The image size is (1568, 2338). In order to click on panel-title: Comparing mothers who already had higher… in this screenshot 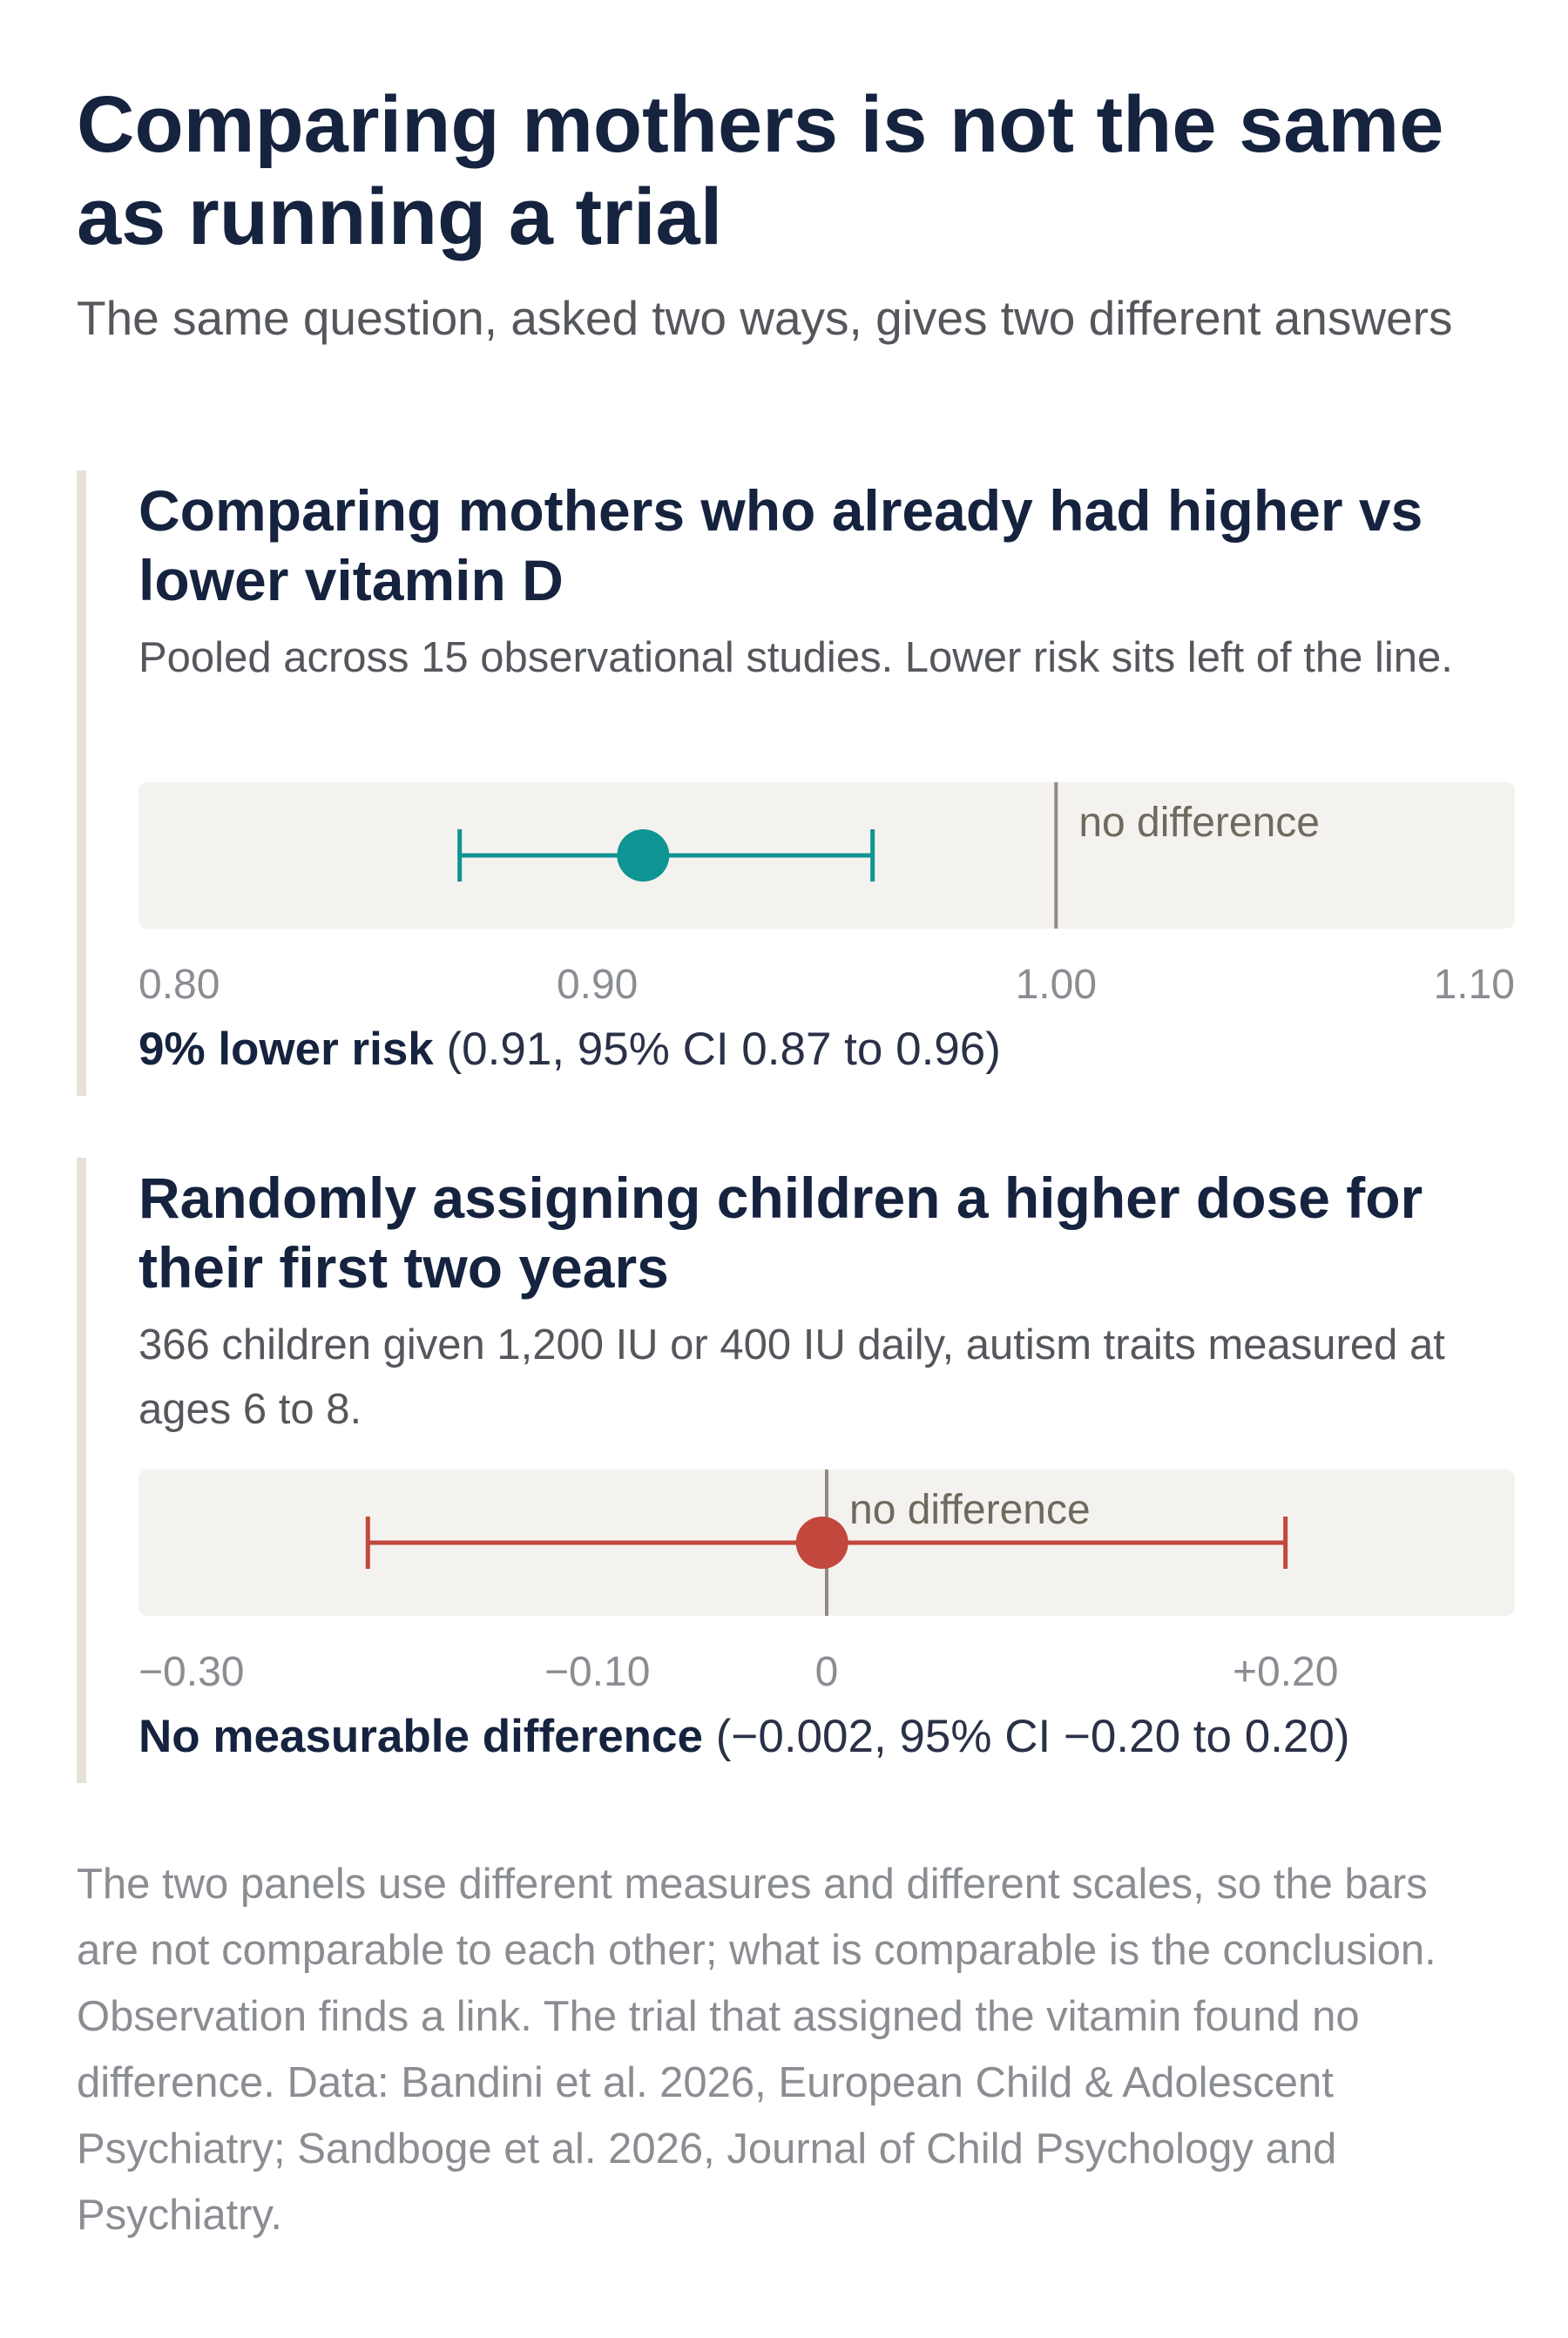, I will do `click(781, 545)`.